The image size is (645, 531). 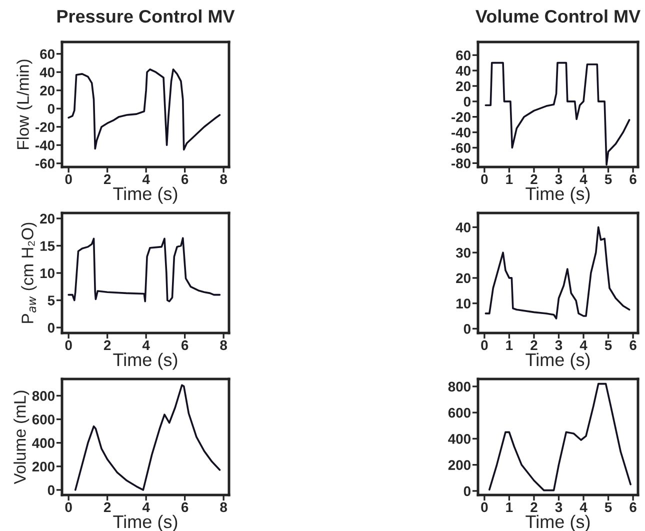 What do you see at coordinates (51, 301) in the screenshot?
I see `y-tick-label: 5` at bounding box center [51, 301].